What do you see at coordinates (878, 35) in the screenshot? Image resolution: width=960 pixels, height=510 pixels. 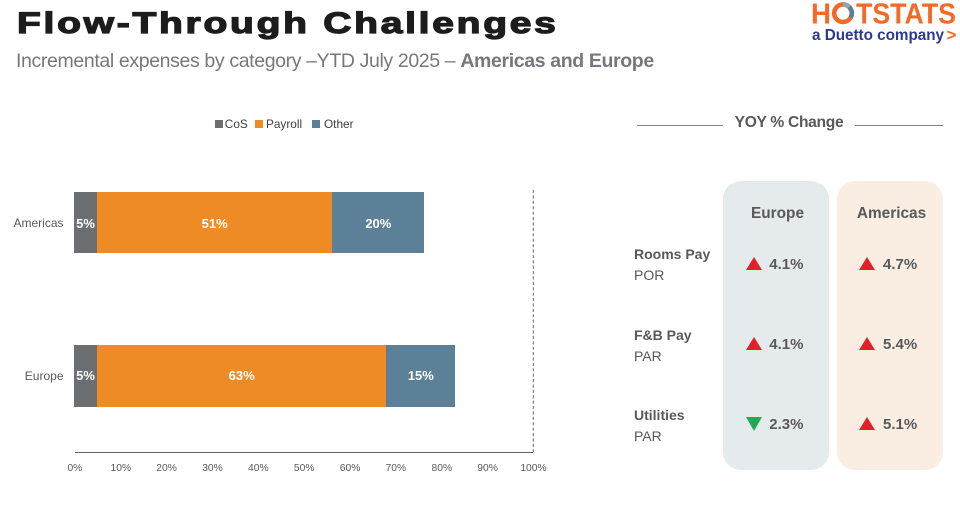 I see `svg-text: a Duetto company` at bounding box center [878, 35].